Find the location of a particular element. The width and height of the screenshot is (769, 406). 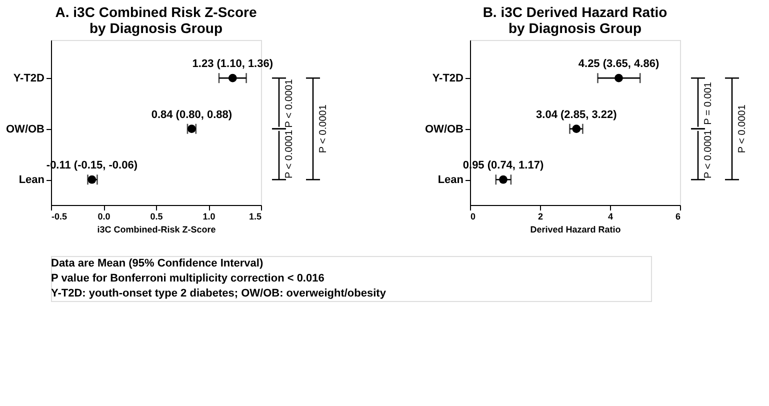

x-tick-label: -0.5 is located at coordinates (60, 217).